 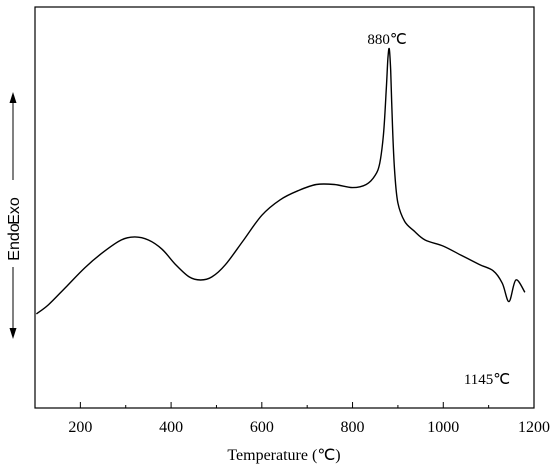 I want to click on trough-annotation: 1145℃, so click(x=487, y=380).